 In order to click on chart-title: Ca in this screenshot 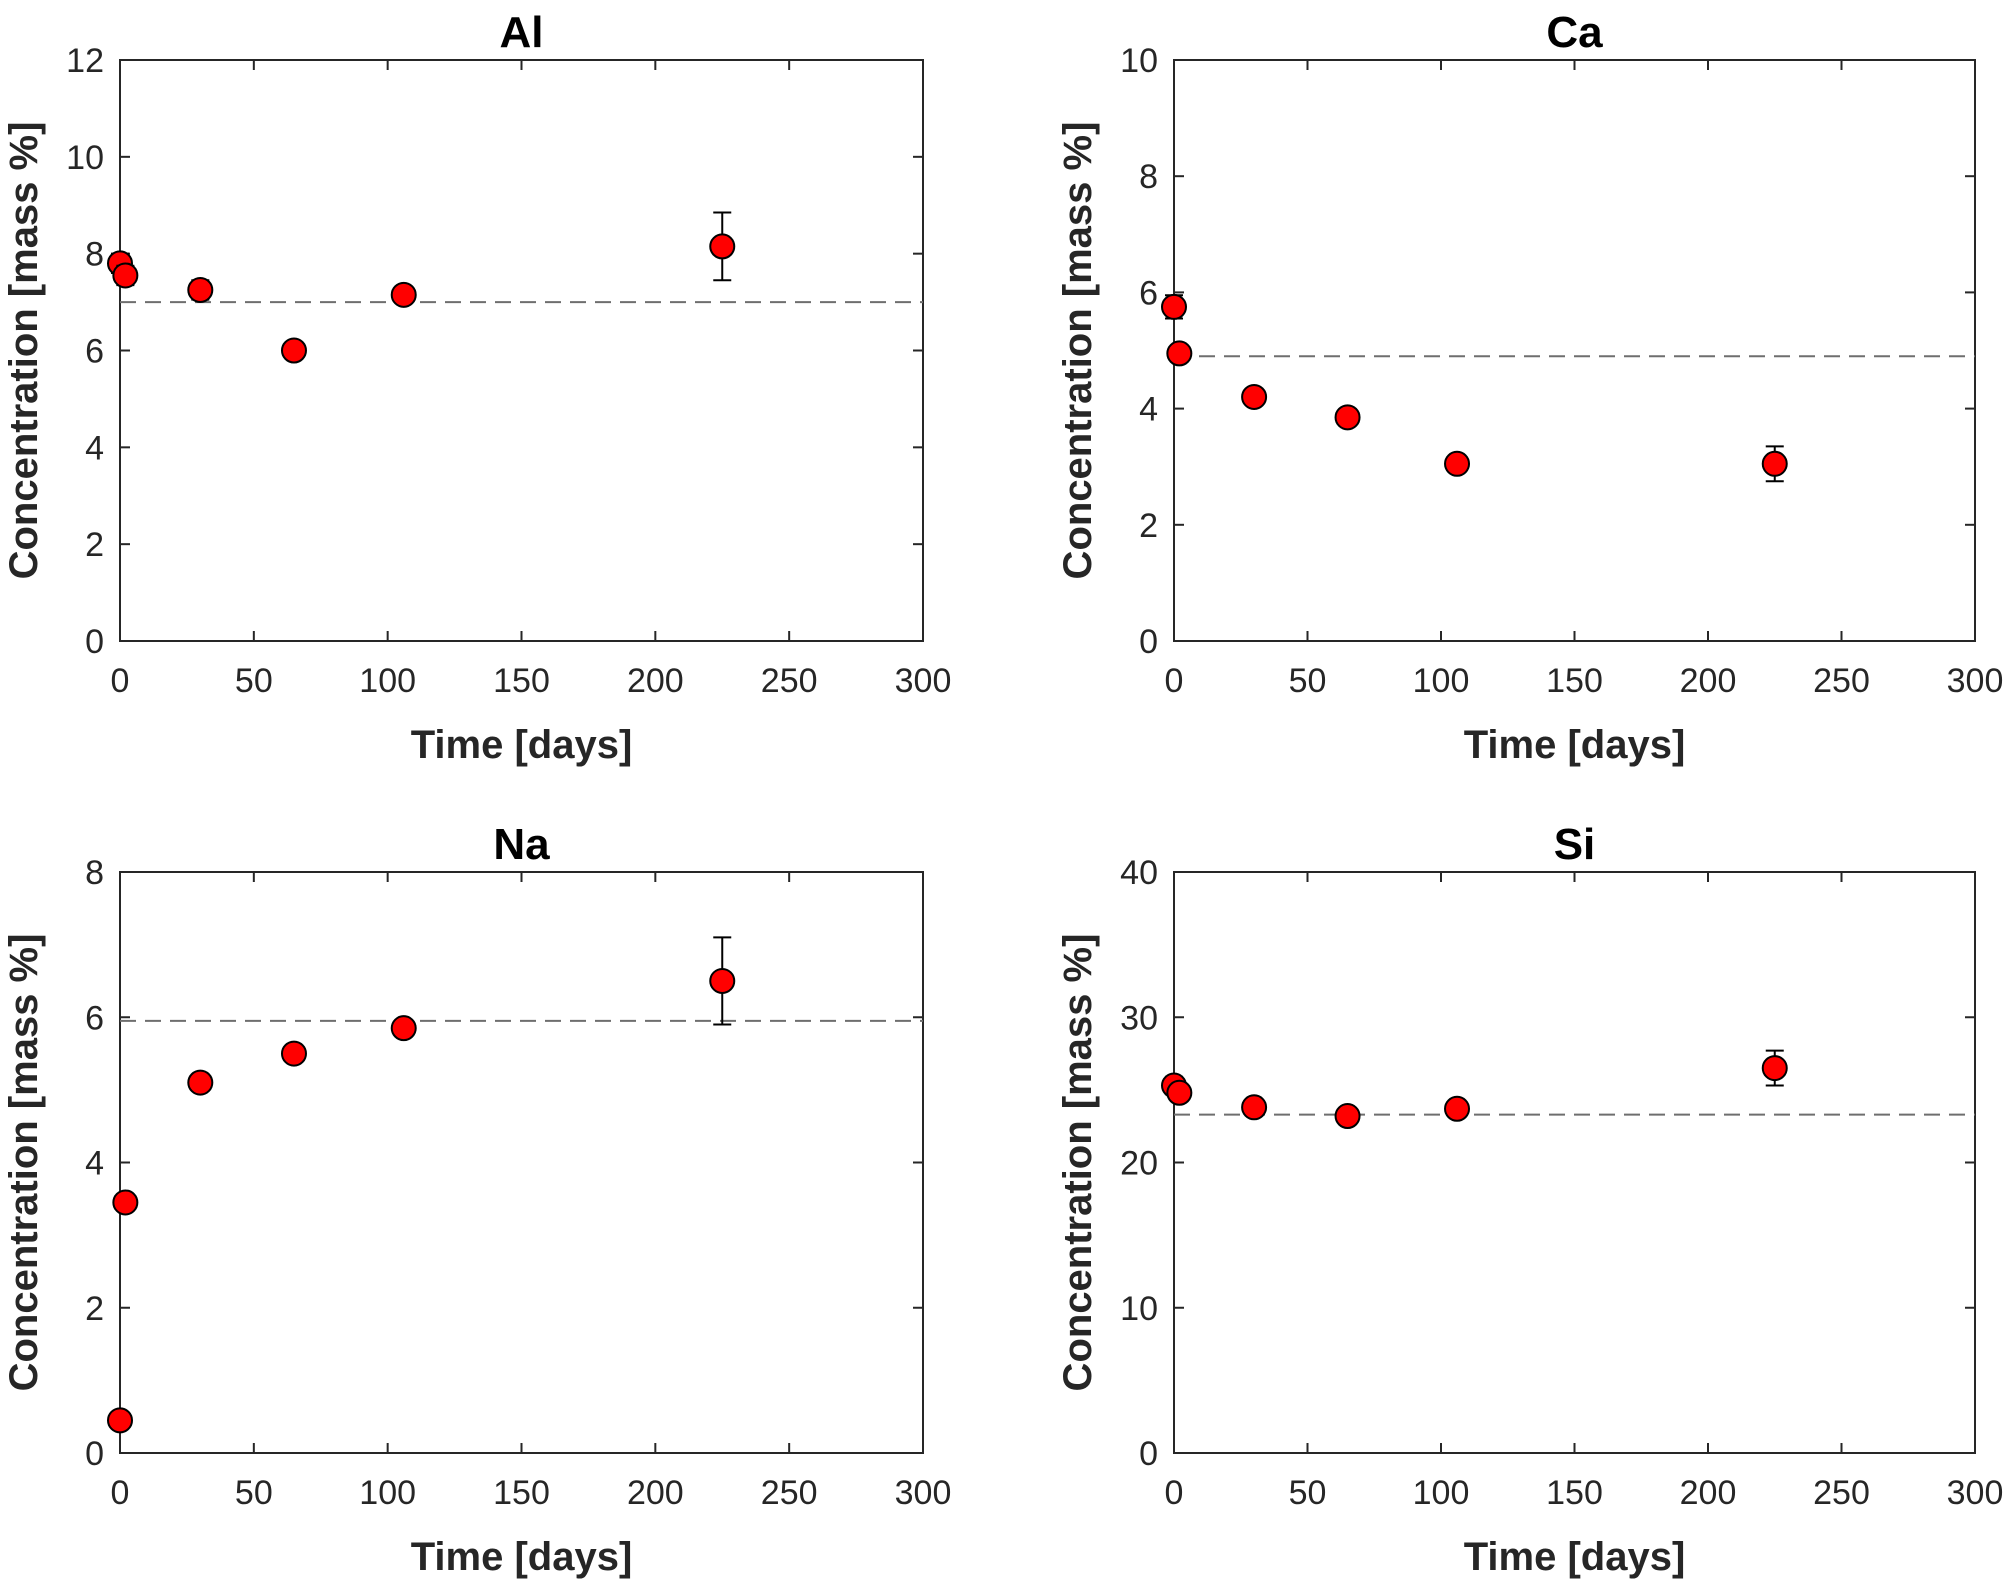, I will do `click(1574, 32)`.